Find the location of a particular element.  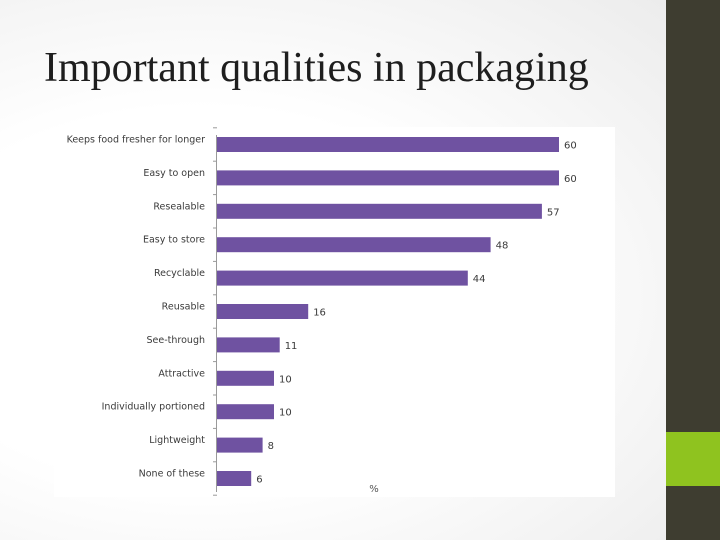

category-label: Keeps food fresher for longer is located at coordinates (136, 140).